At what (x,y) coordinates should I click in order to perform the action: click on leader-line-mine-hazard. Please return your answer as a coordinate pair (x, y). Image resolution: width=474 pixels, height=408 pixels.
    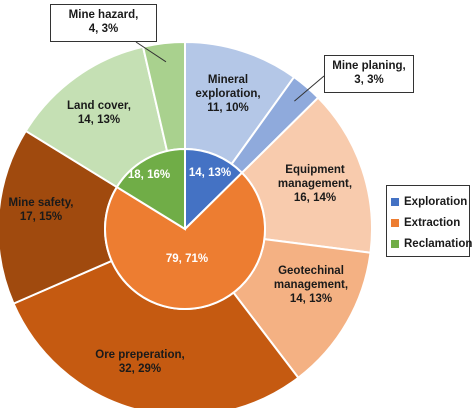
    Looking at the image, I should click on (151, 52).